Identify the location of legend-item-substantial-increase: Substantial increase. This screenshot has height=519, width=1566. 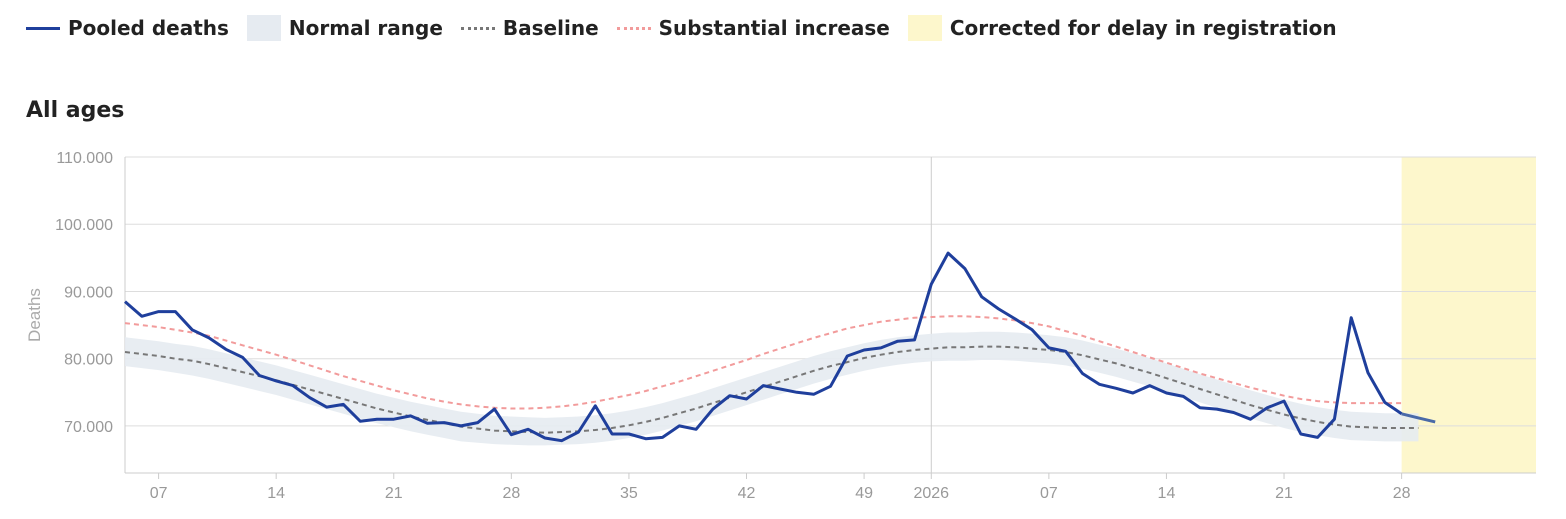
(753, 28).